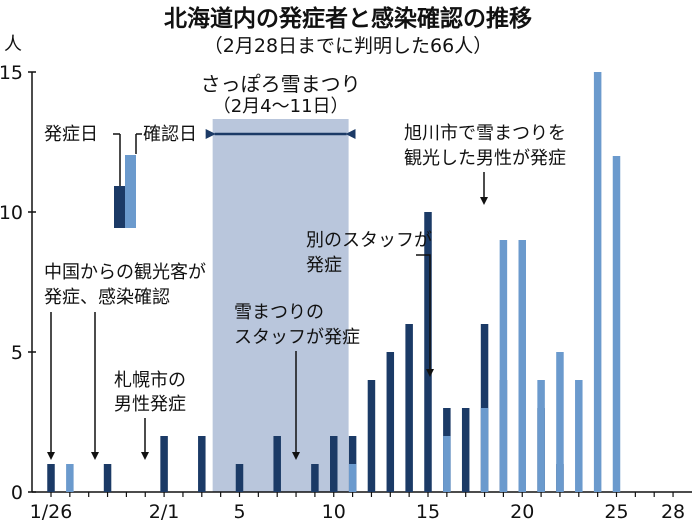 The width and height of the screenshot is (696, 532). I want to click on festival-period: （2月4〜11日）, so click(281, 106).